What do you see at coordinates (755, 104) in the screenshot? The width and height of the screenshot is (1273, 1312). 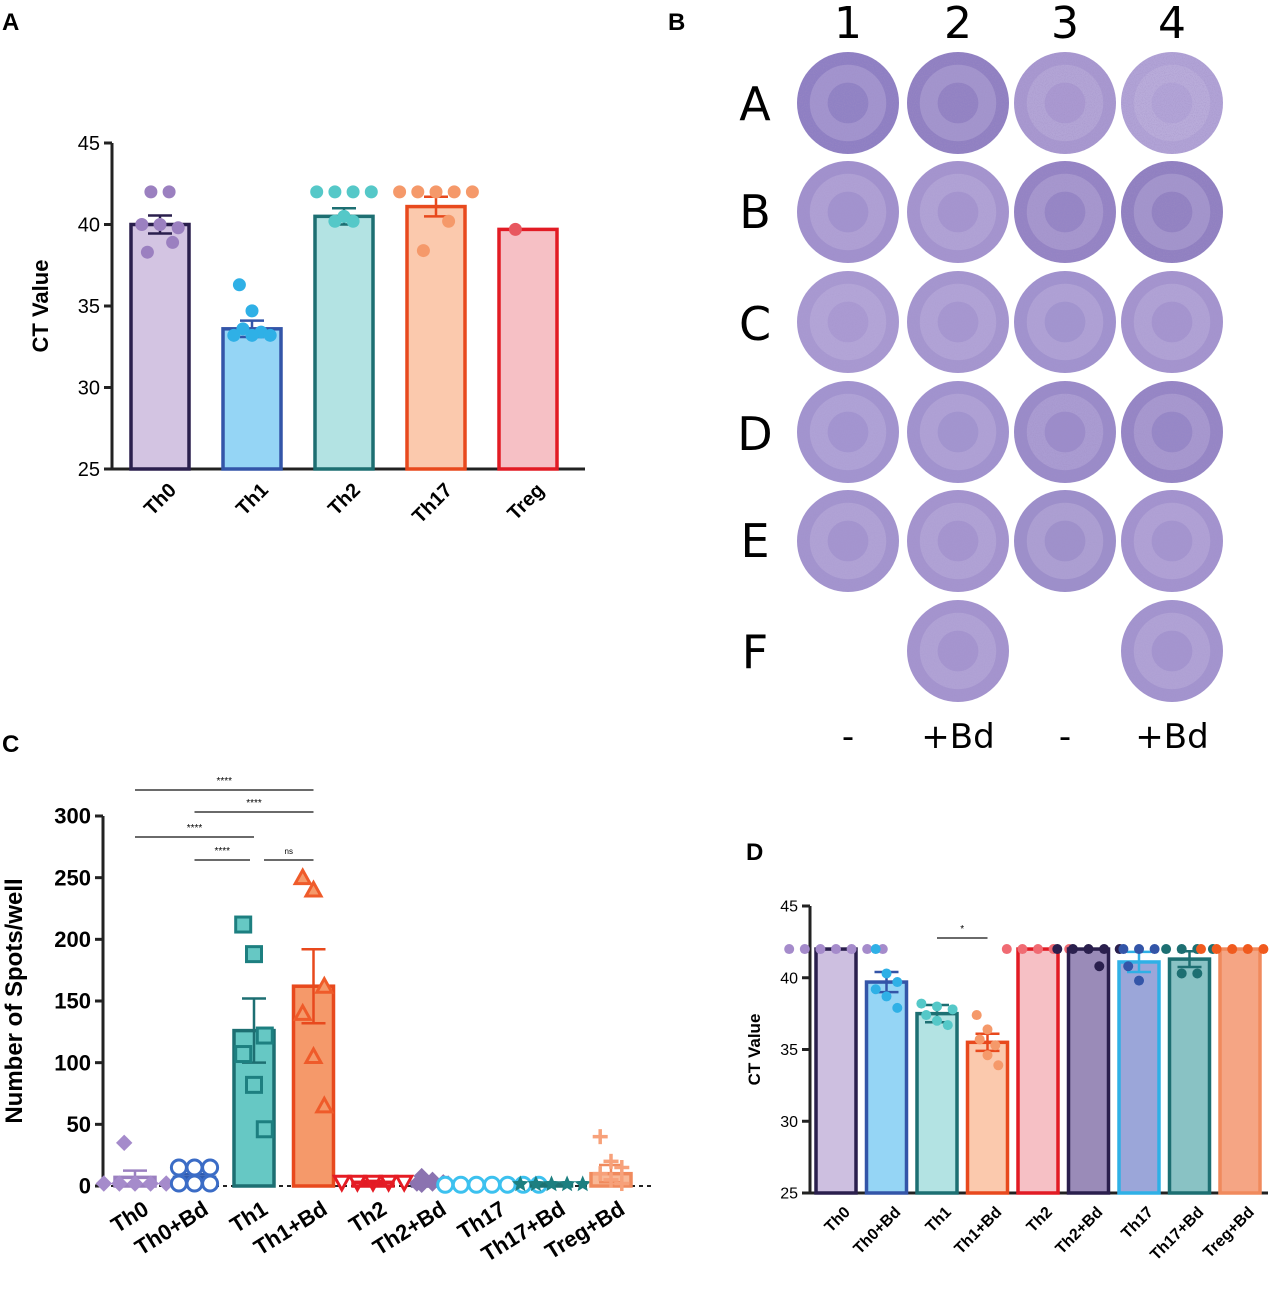 I see `plate-row-a: A` at bounding box center [755, 104].